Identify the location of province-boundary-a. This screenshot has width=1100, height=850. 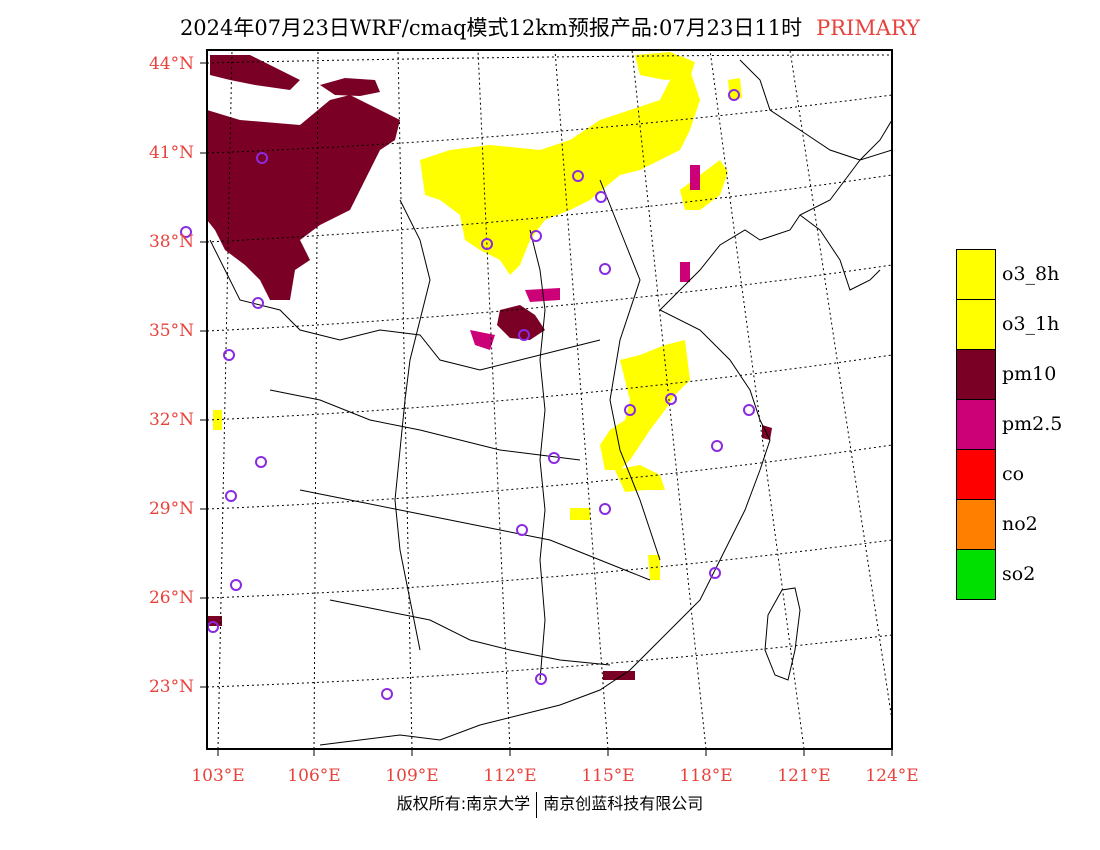
(405, 305).